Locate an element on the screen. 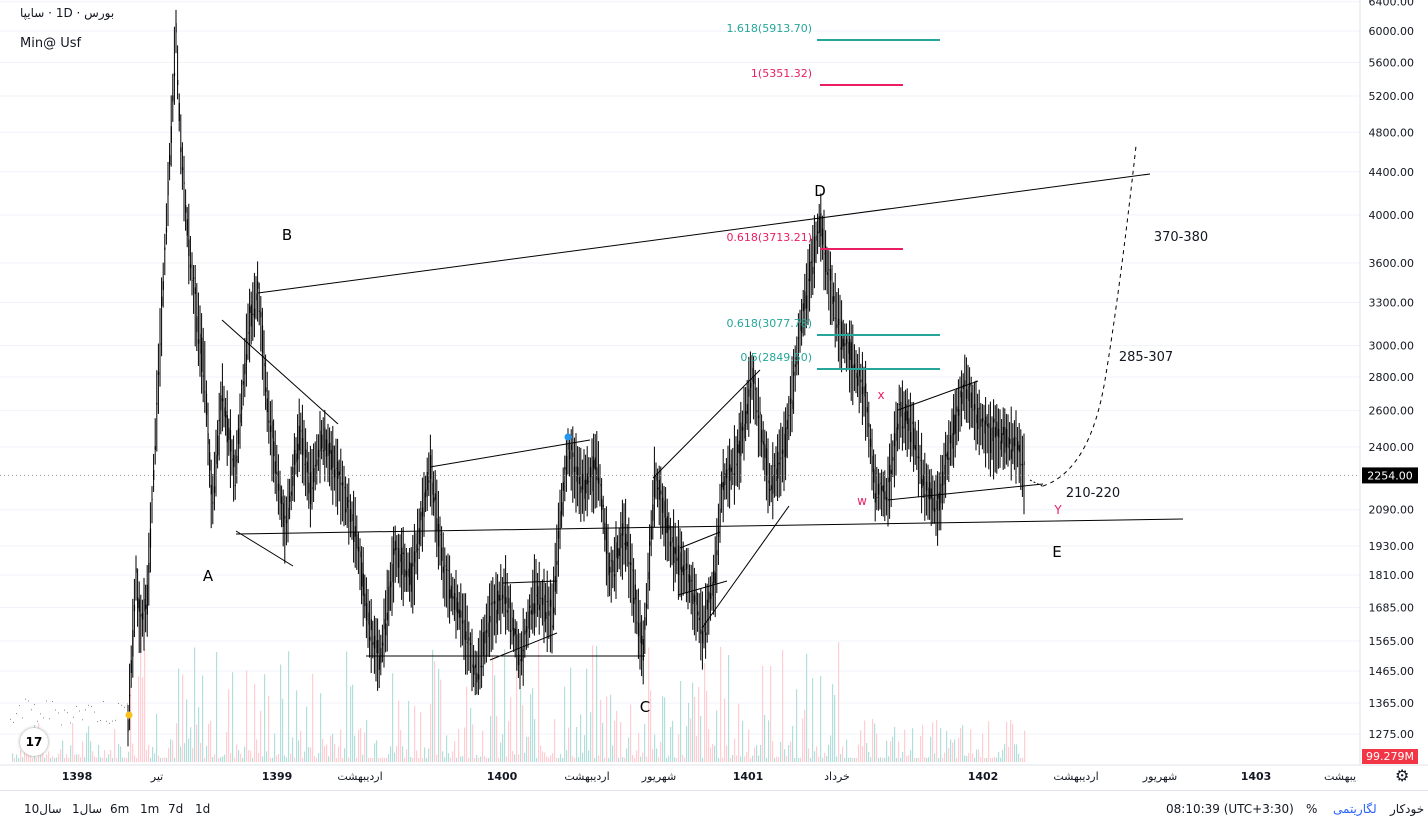  auto-toggle: خودکار is located at coordinates (1407, 809).